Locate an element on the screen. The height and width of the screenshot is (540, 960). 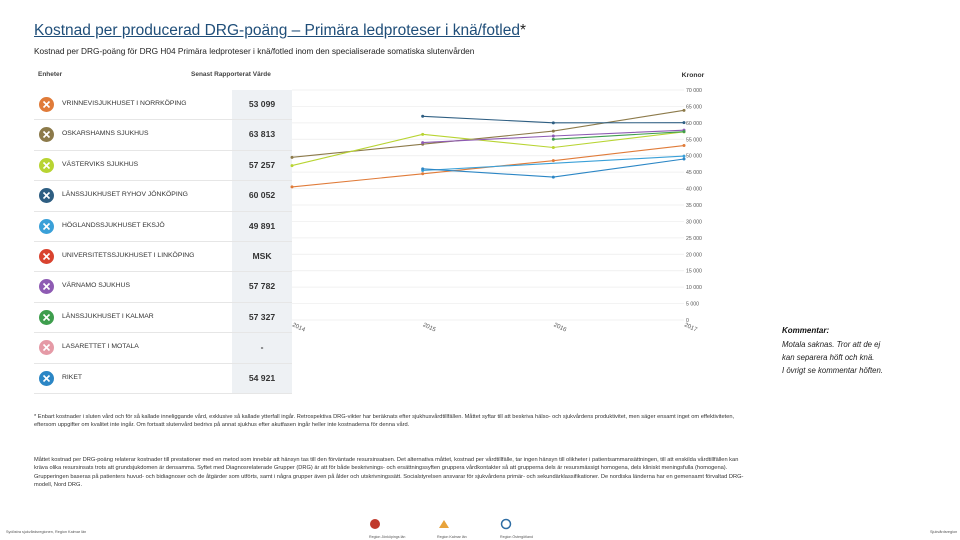
unit-name: HÖGLANDSSJUKHUSET EKSJÖ is located at coordinates (113, 225).